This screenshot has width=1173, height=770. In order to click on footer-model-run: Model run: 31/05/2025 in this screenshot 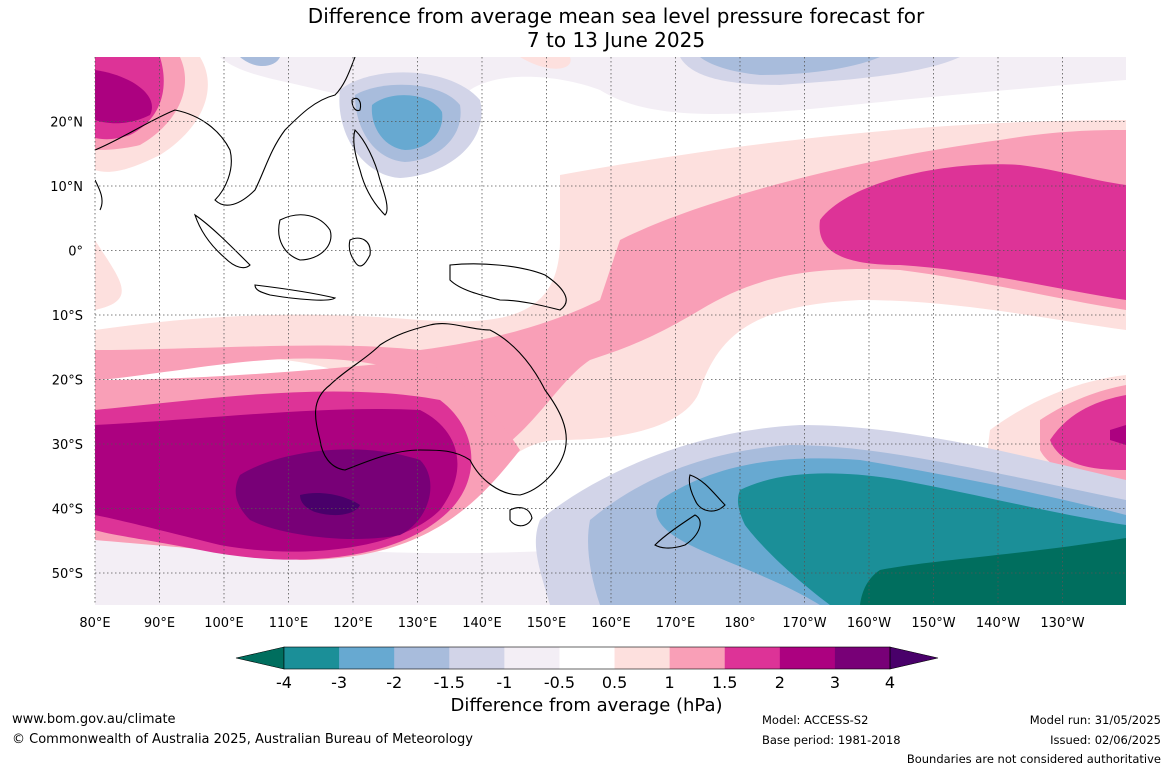, I will do `click(1095, 720)`.